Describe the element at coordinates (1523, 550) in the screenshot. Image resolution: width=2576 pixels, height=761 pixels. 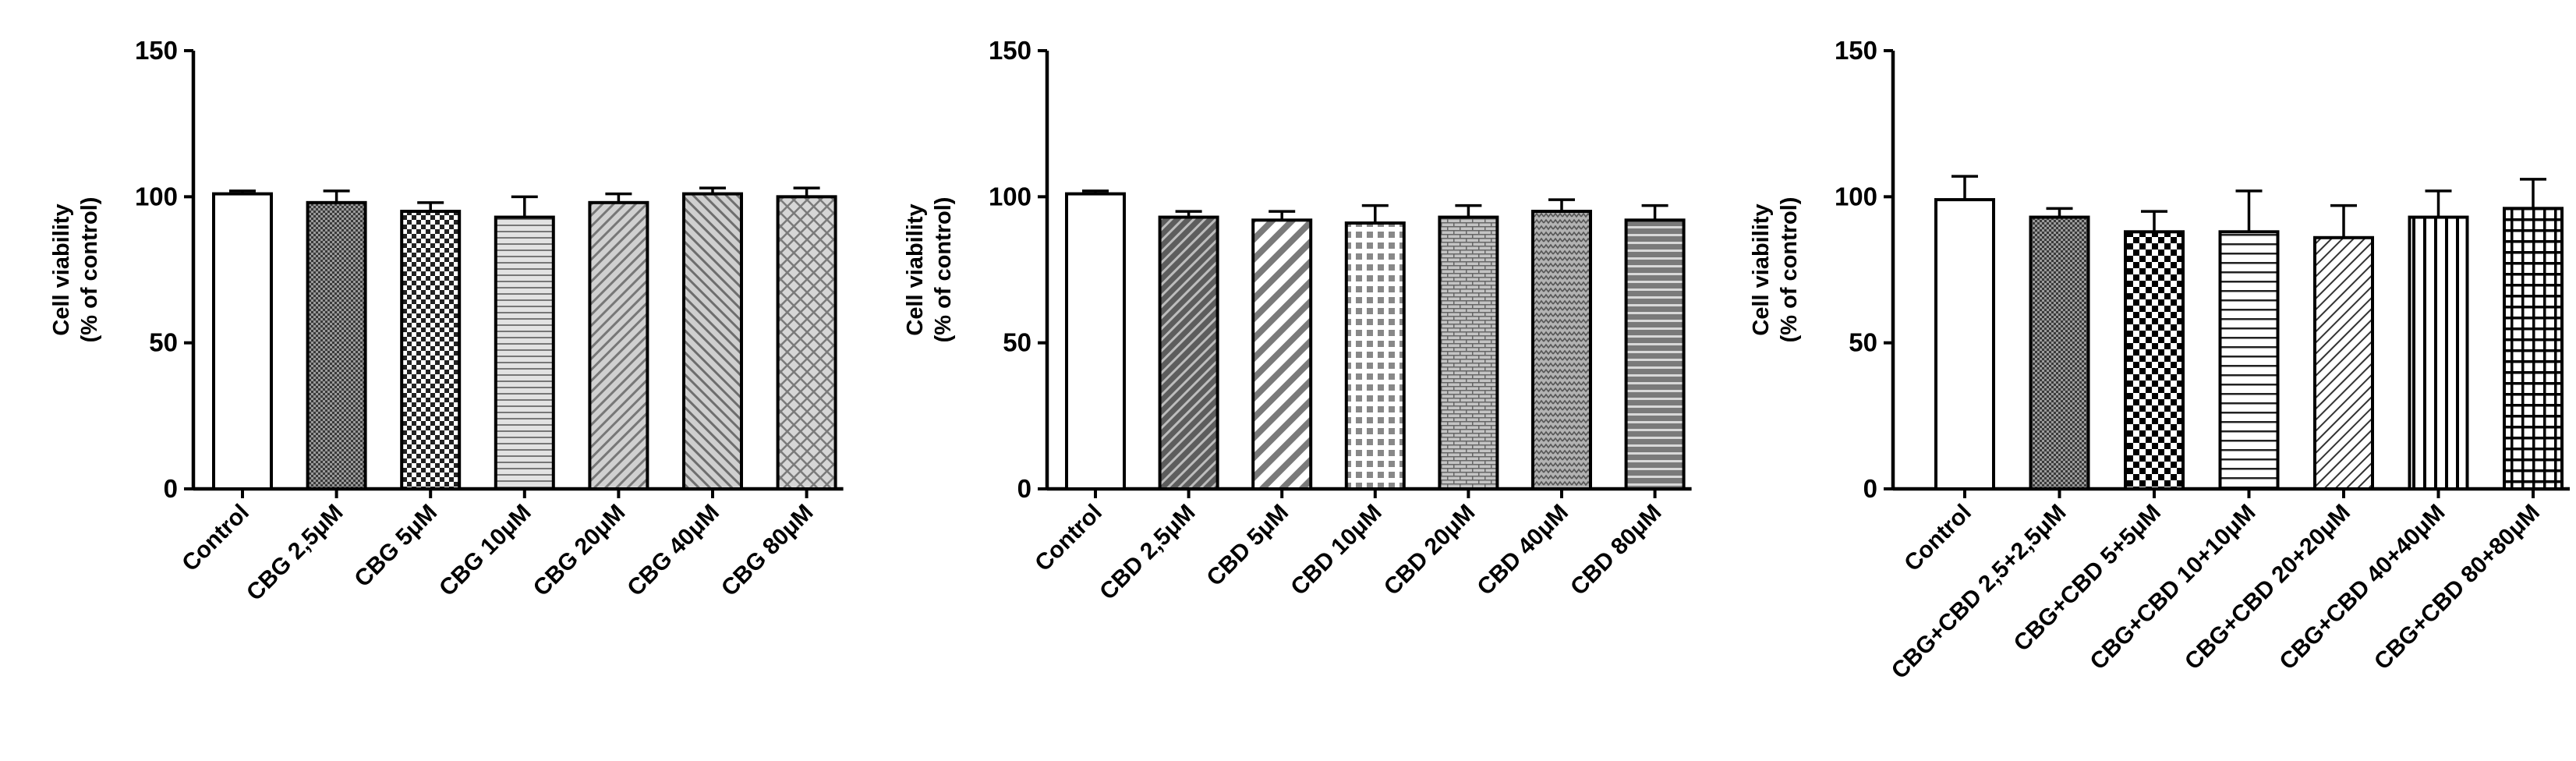
I see `x-tick-label: CBD 40μM` at that location.